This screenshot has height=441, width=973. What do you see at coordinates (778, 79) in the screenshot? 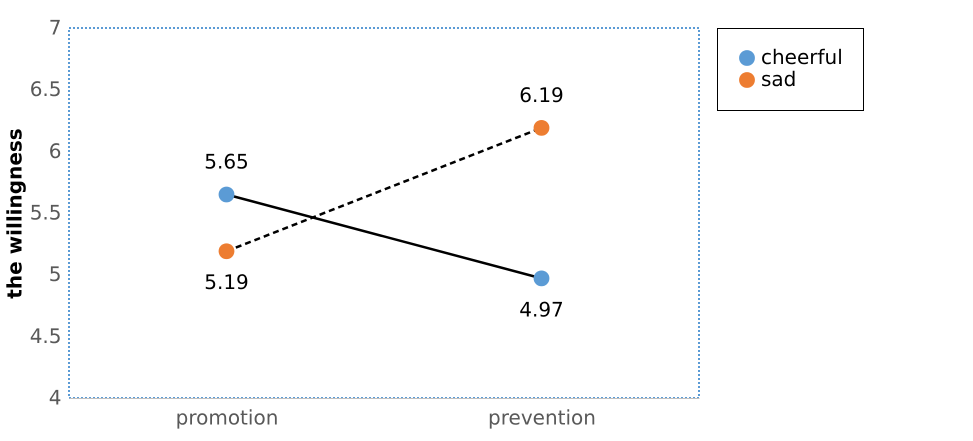
I see `legend-label: sad` at bounding box center [778, 79].